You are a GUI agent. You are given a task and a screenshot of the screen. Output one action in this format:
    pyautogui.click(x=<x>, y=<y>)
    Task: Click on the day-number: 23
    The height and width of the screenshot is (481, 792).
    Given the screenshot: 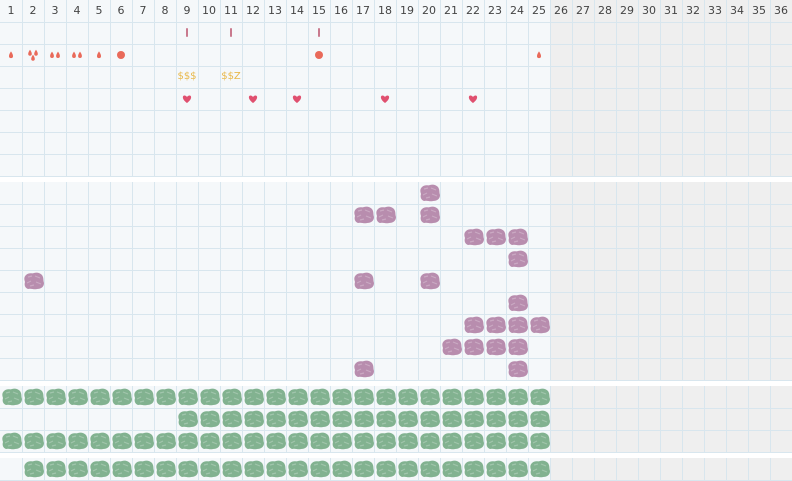 What is the action you would take?
    pyautogui.click(x=495, y=10)
    